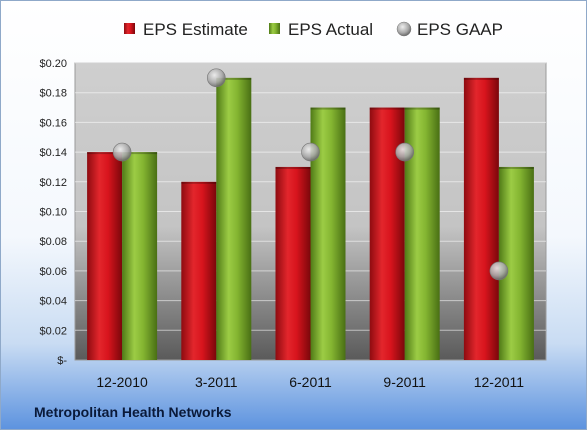  What do you see at coordinates (53, 94) in the screenshot?
I see `y-tick-label: $0.18` at bounding box center [53, 94].